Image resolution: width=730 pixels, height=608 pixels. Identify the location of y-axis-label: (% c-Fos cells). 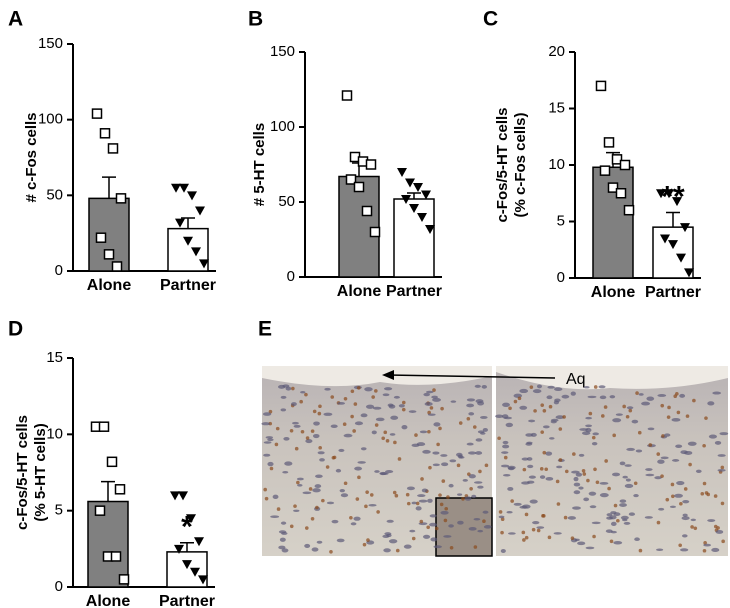
(520, 164).